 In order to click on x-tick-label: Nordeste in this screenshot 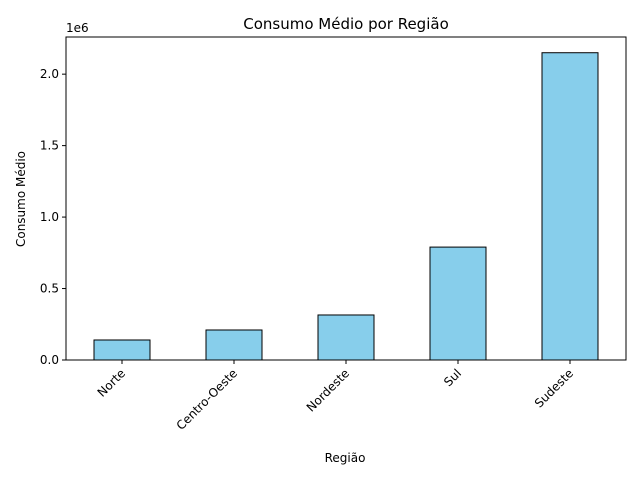, I will do `click(328, 390)`.